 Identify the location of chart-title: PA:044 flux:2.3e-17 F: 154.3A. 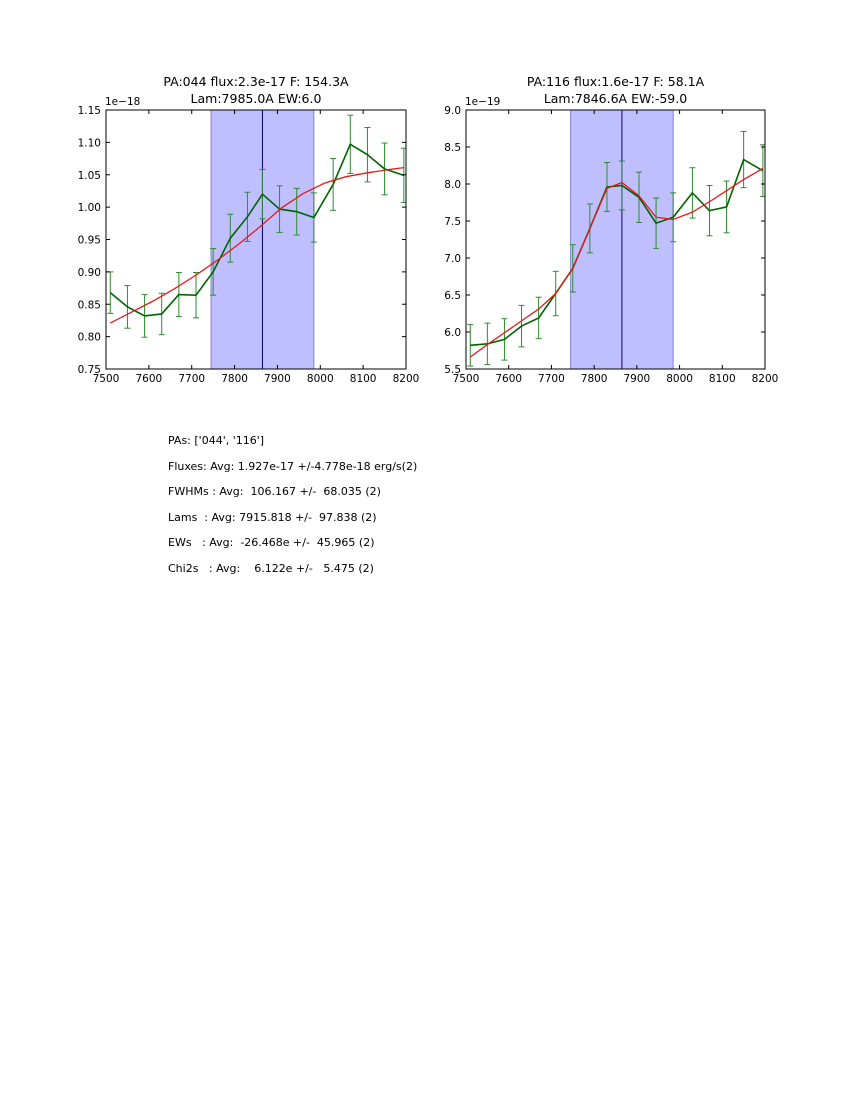
(256, 81).